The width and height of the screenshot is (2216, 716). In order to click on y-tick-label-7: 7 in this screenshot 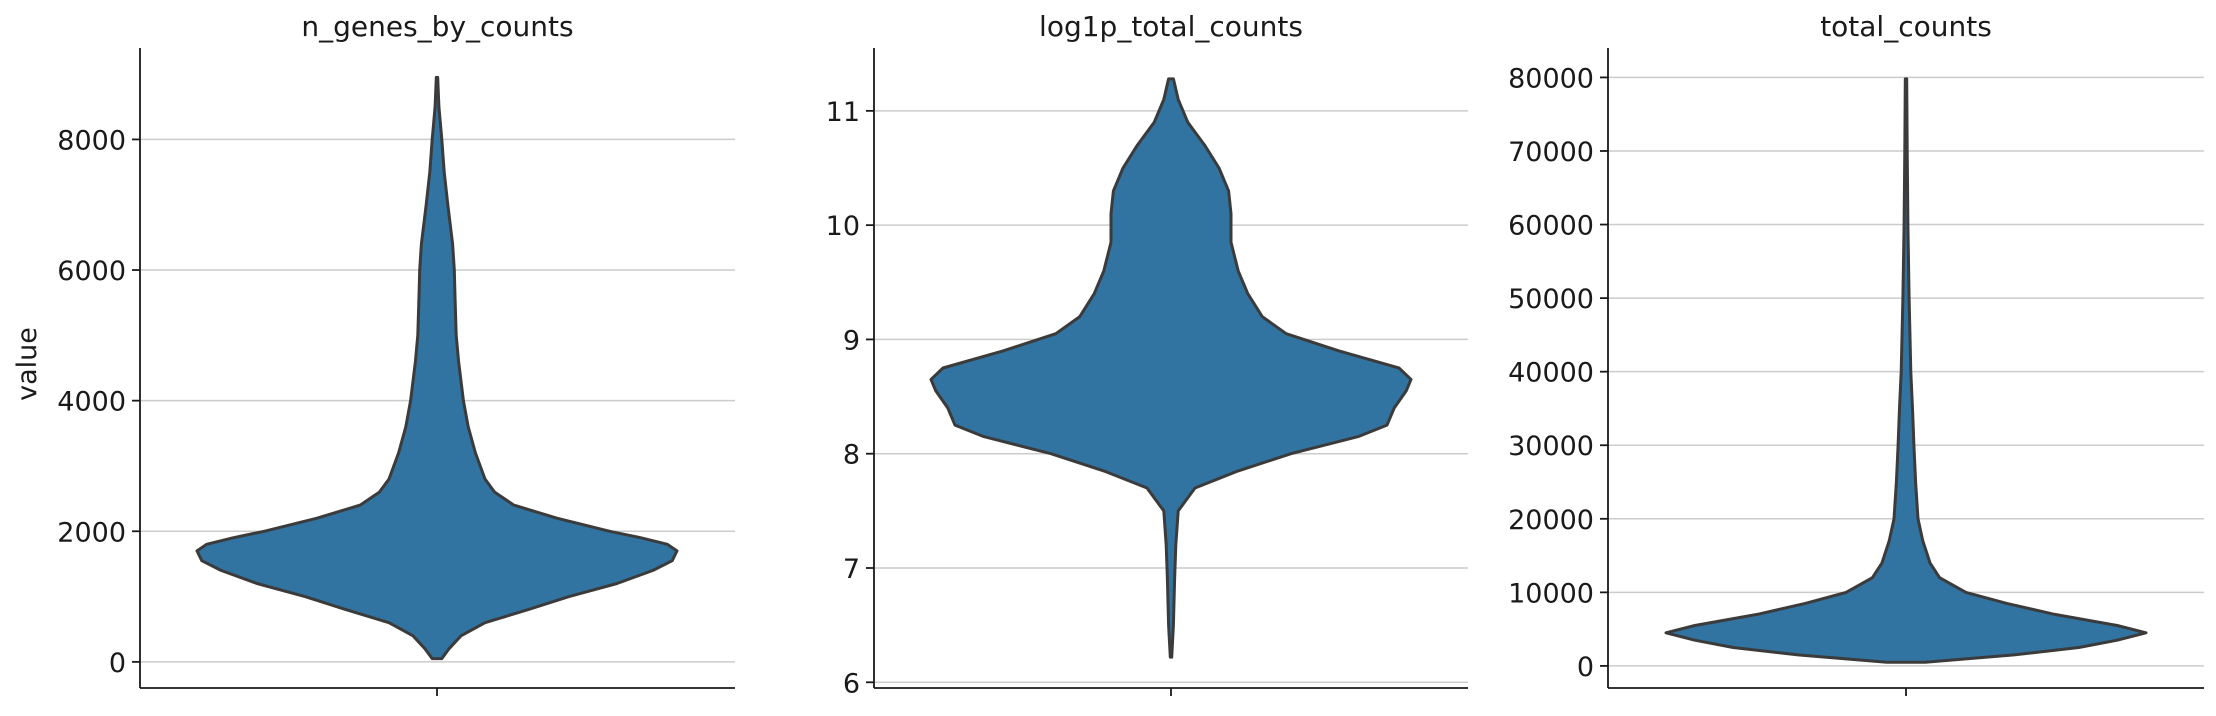, I will do `click(851, 569)`.